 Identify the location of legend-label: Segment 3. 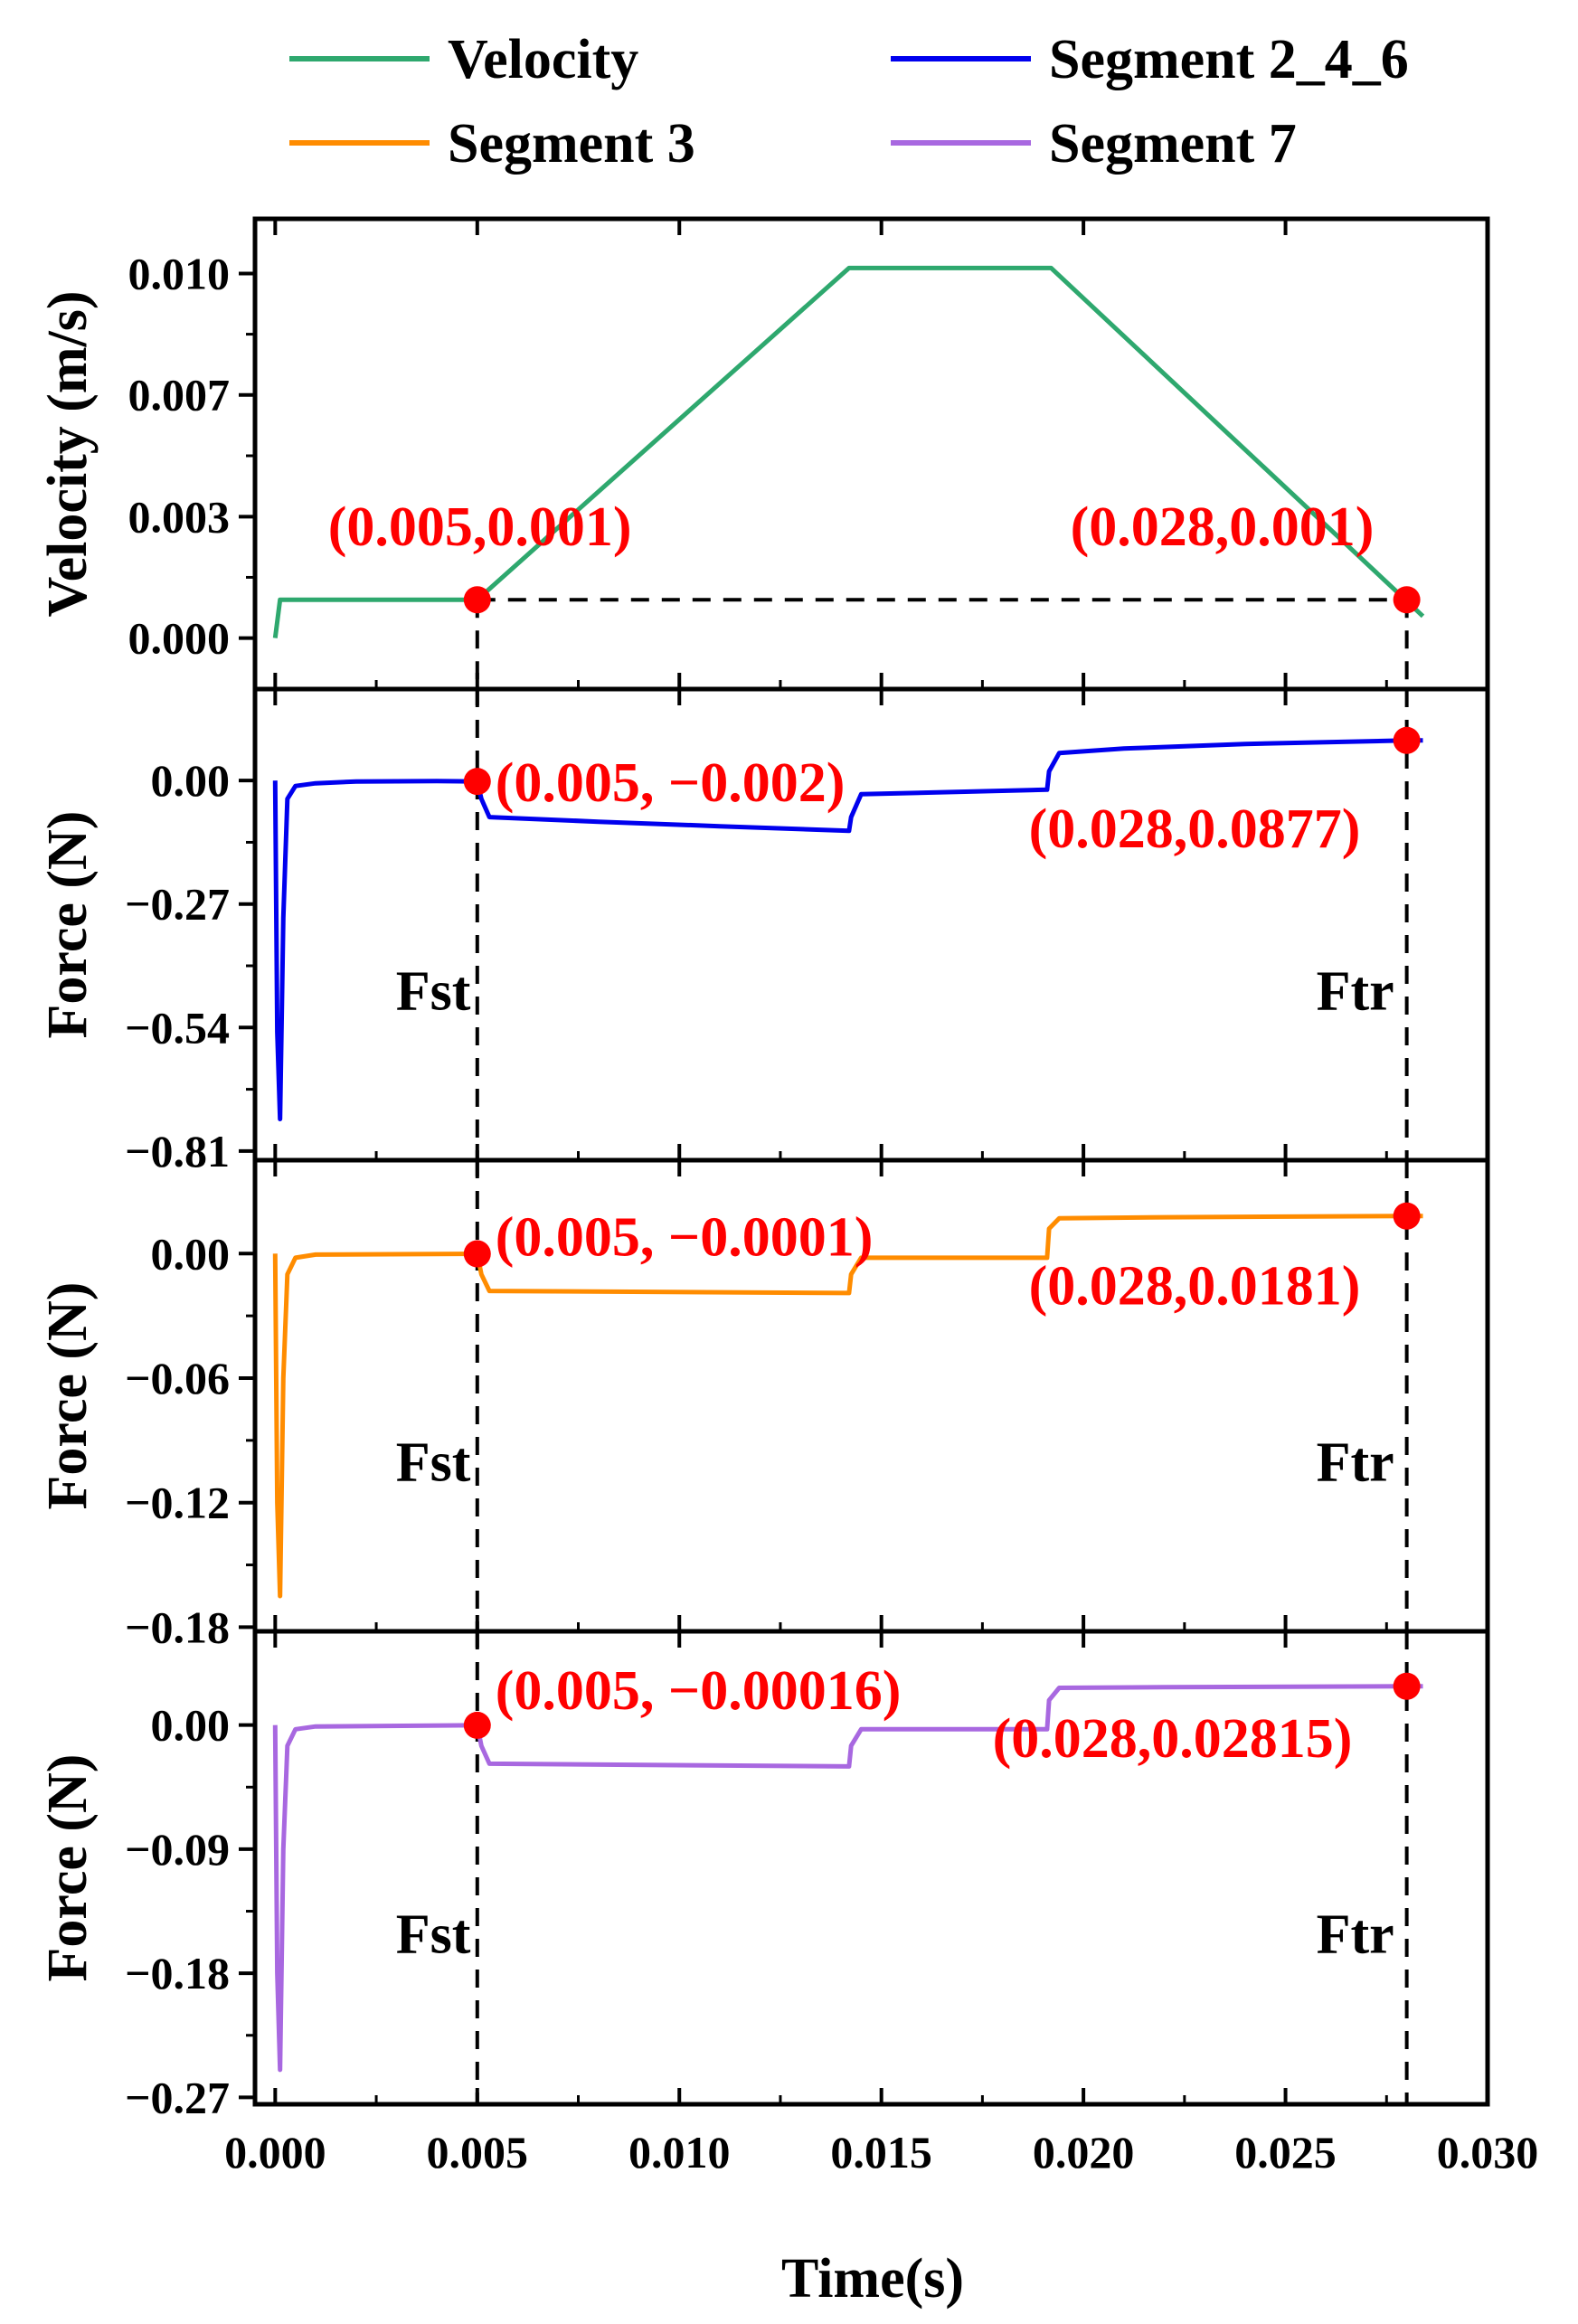
(571, 144).